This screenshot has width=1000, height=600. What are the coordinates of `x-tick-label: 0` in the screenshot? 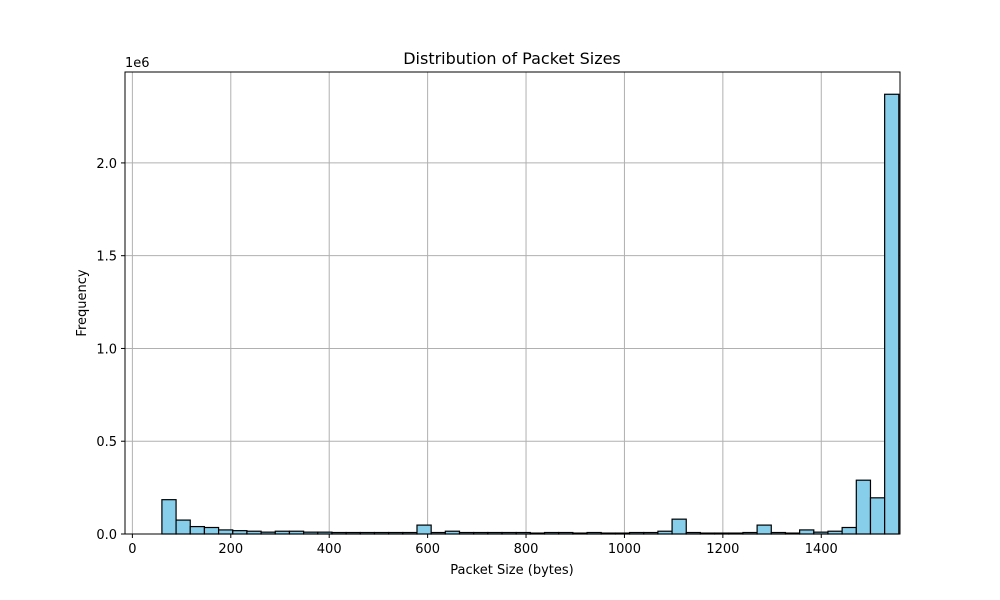 It's located at (132, 549).